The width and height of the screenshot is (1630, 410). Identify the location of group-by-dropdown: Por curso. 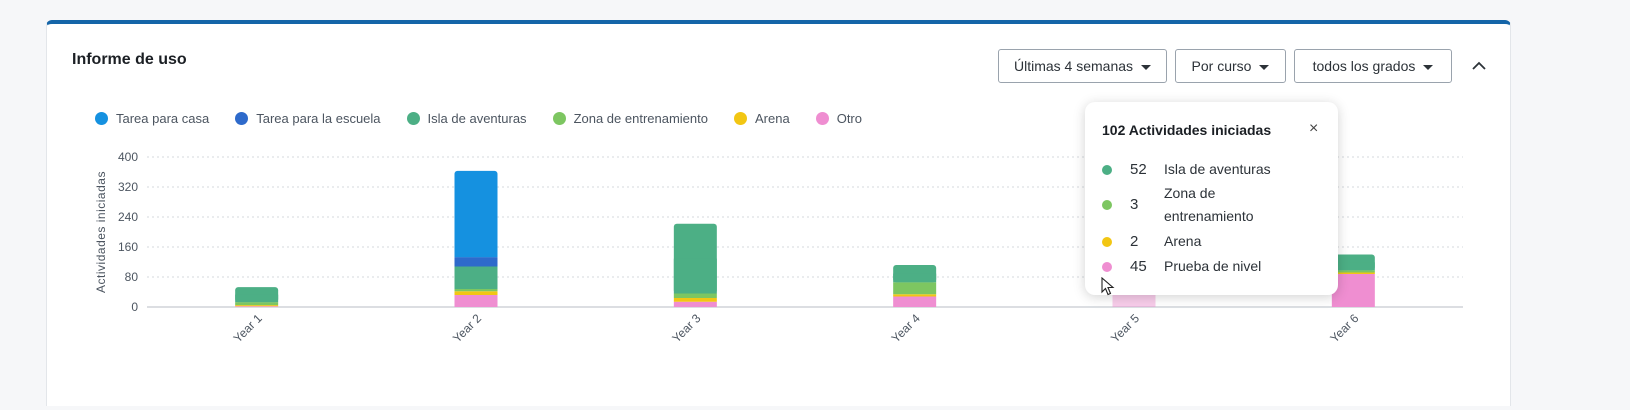
(1230, 66).